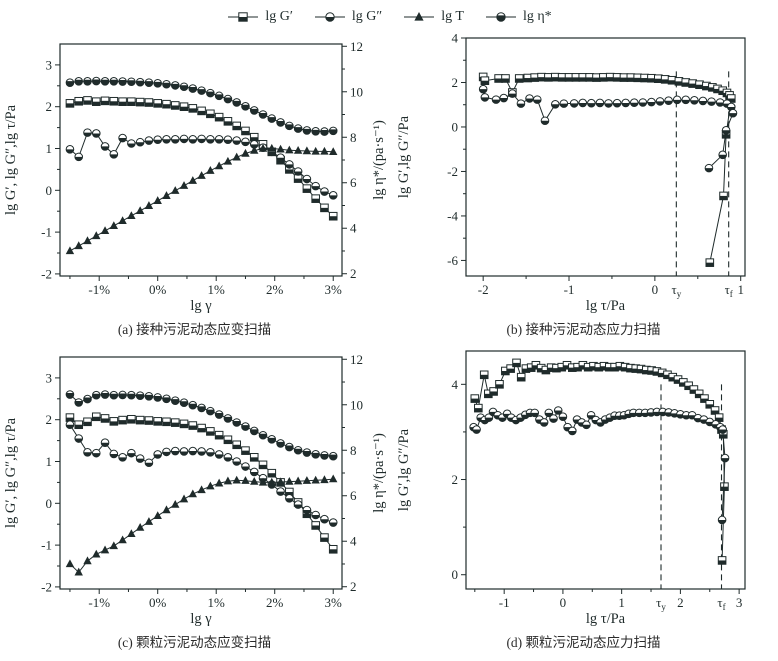 The height and width of the screenshot is (661, 778). Describe the element at coordinates (676, 290) in the screenshot. I see `svg-text: τy` at that location.